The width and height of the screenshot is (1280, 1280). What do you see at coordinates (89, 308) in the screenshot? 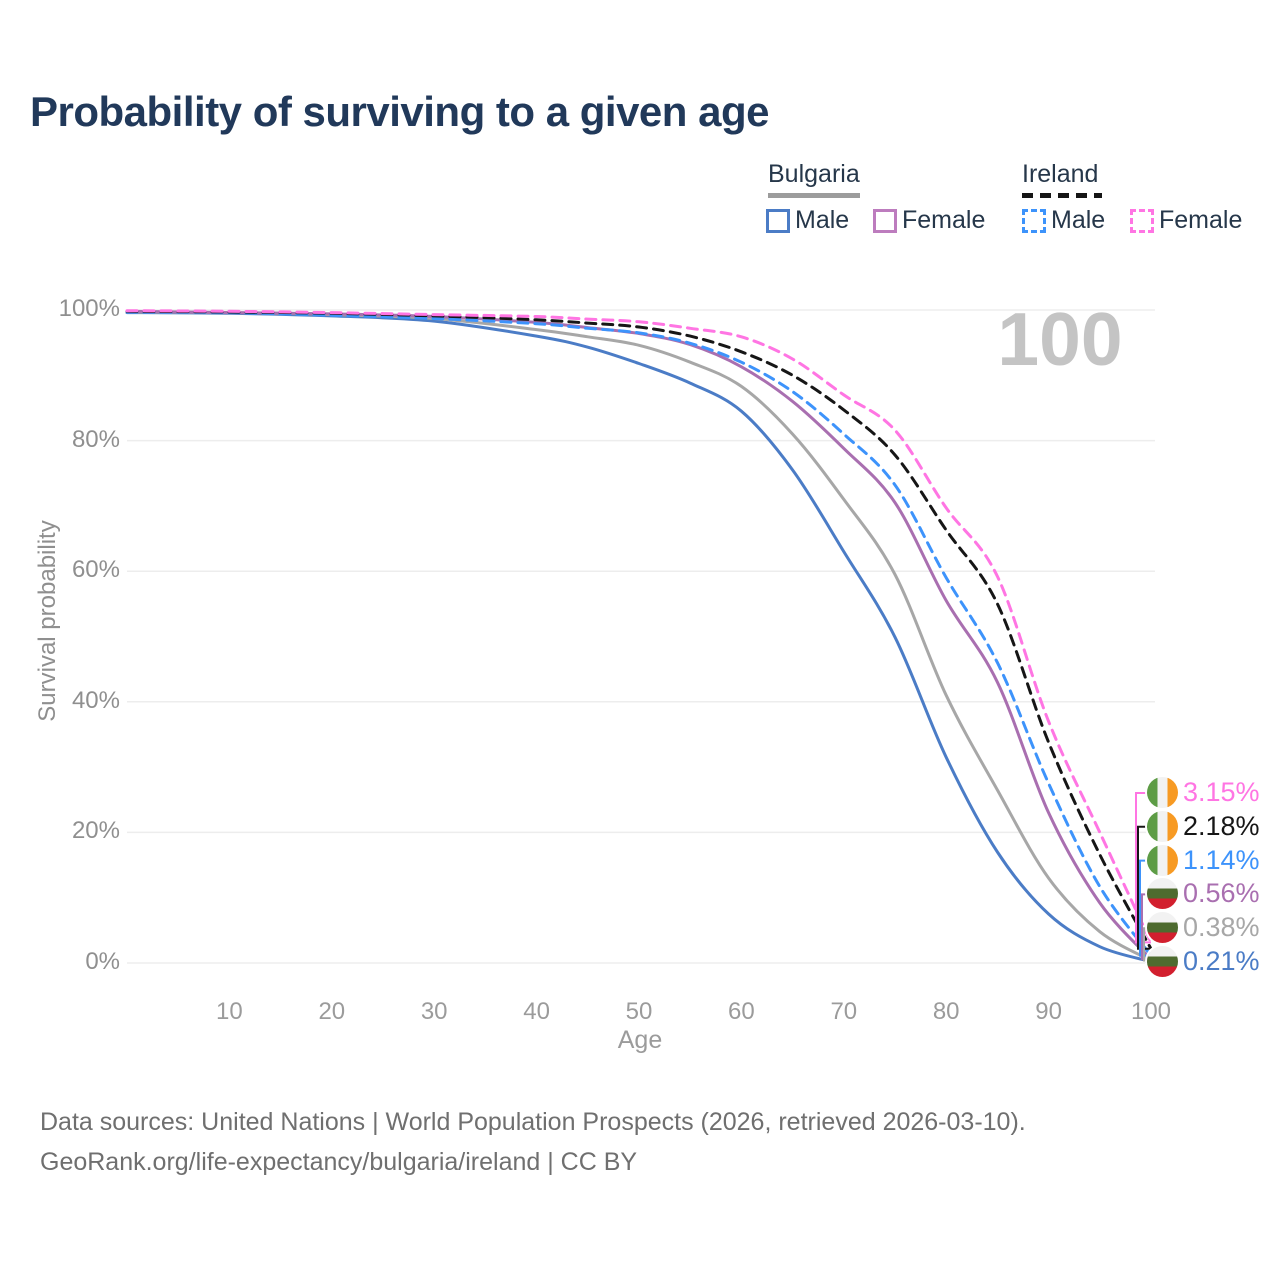
I see `y-tick-label: 100%` at bounding box center [89, 308].